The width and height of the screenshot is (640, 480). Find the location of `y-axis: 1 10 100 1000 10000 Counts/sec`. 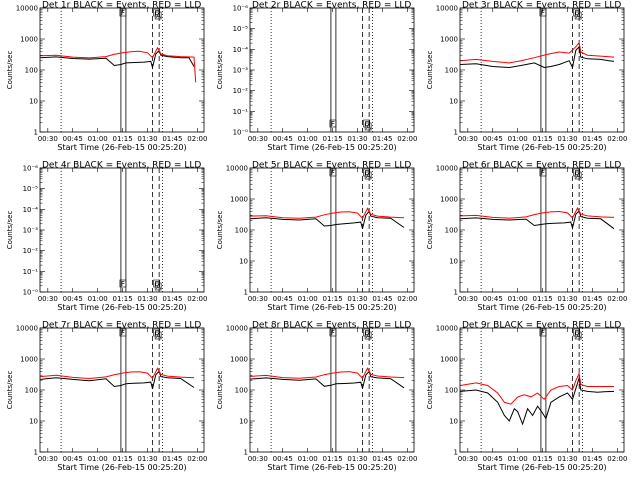

y-axis: 1 10 100 1000 10000 Counts/sec is located at coordinates (525, 231).